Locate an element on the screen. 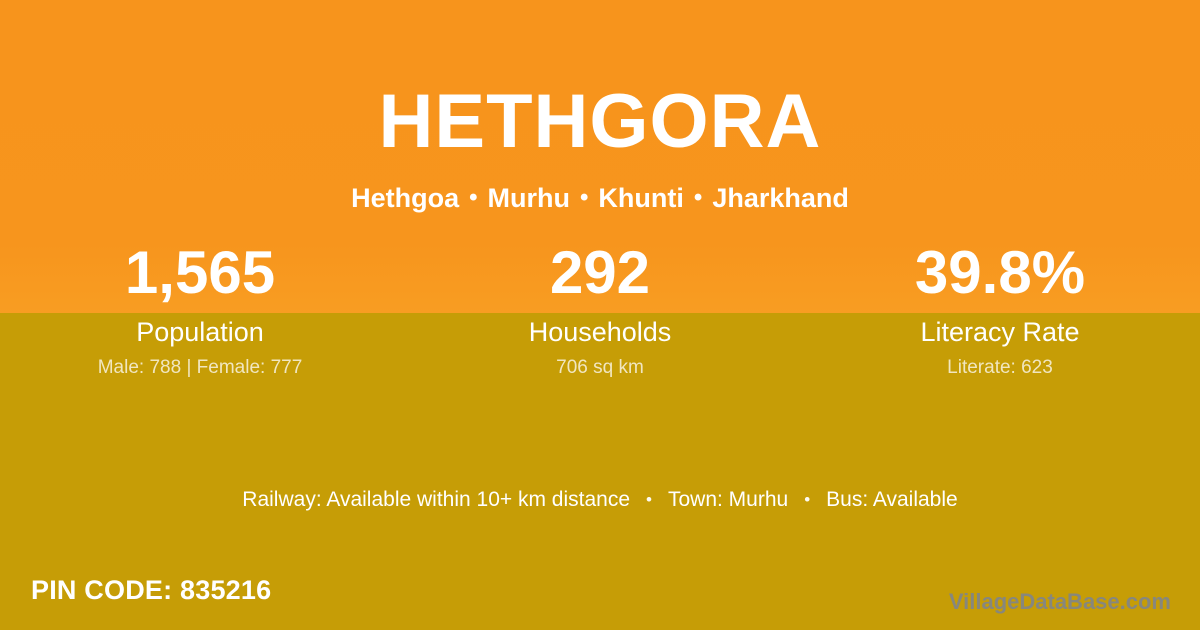  households-sublabel: 706 sq km is located at coordinates (600, 368).